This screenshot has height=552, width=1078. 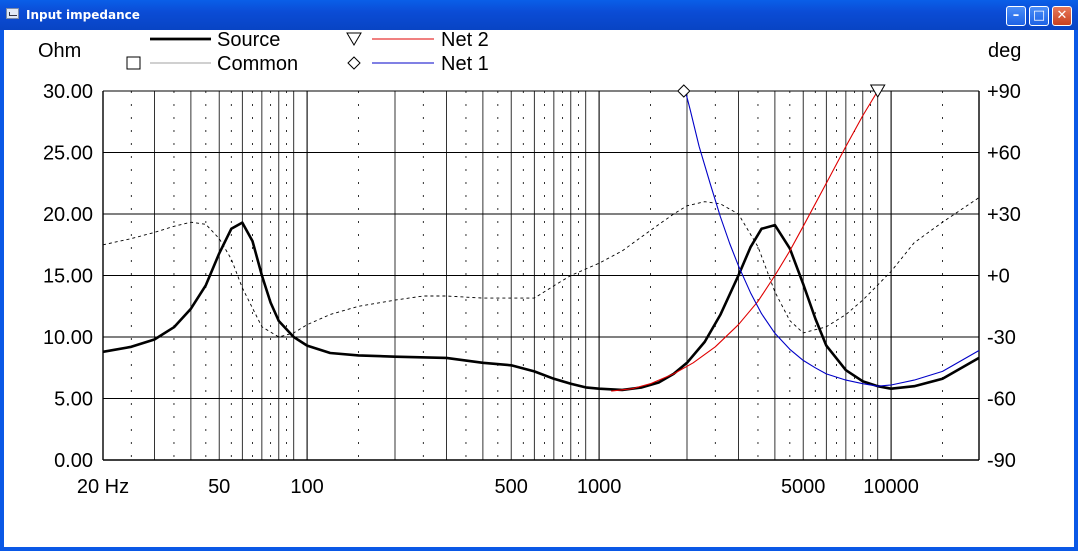 What do you see at coordinates (83, 15) in the screenshot?
I see `window-title: Input impedance` at bounding box center [83, 15].